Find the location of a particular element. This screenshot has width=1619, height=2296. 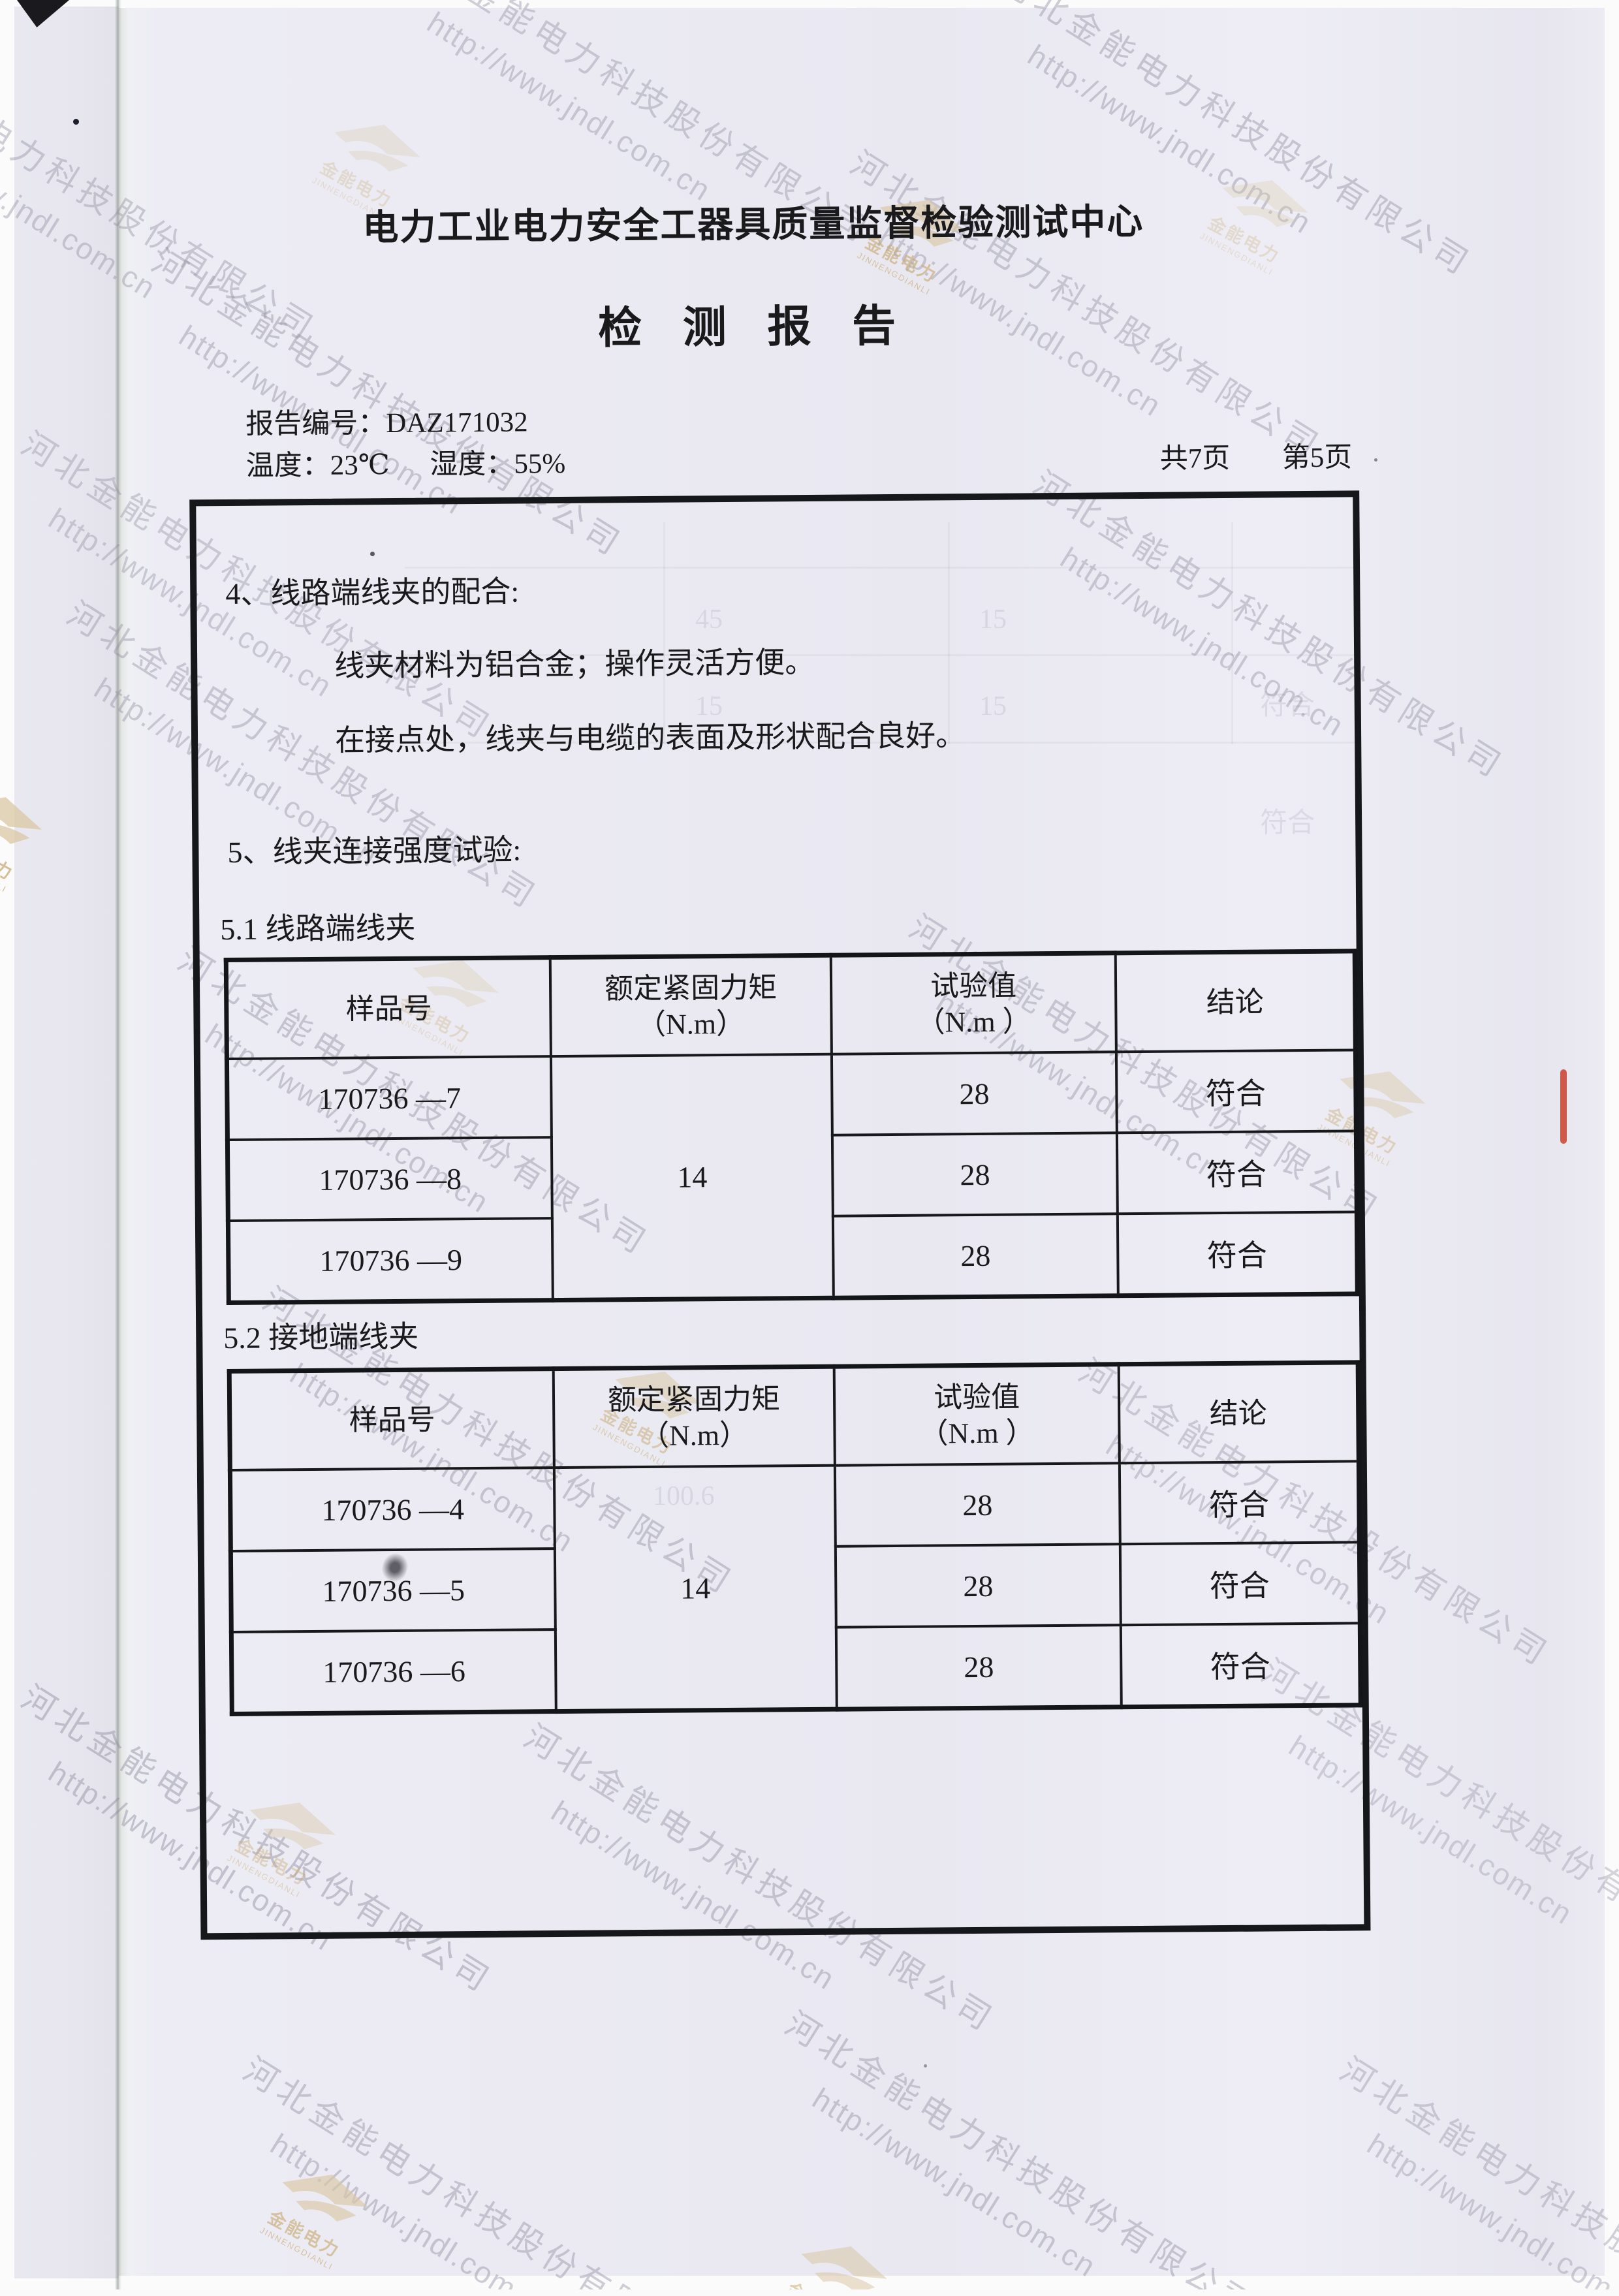

section-5-2-title: 5.2 接地端线夹 is located at coordinates (321, 1337).